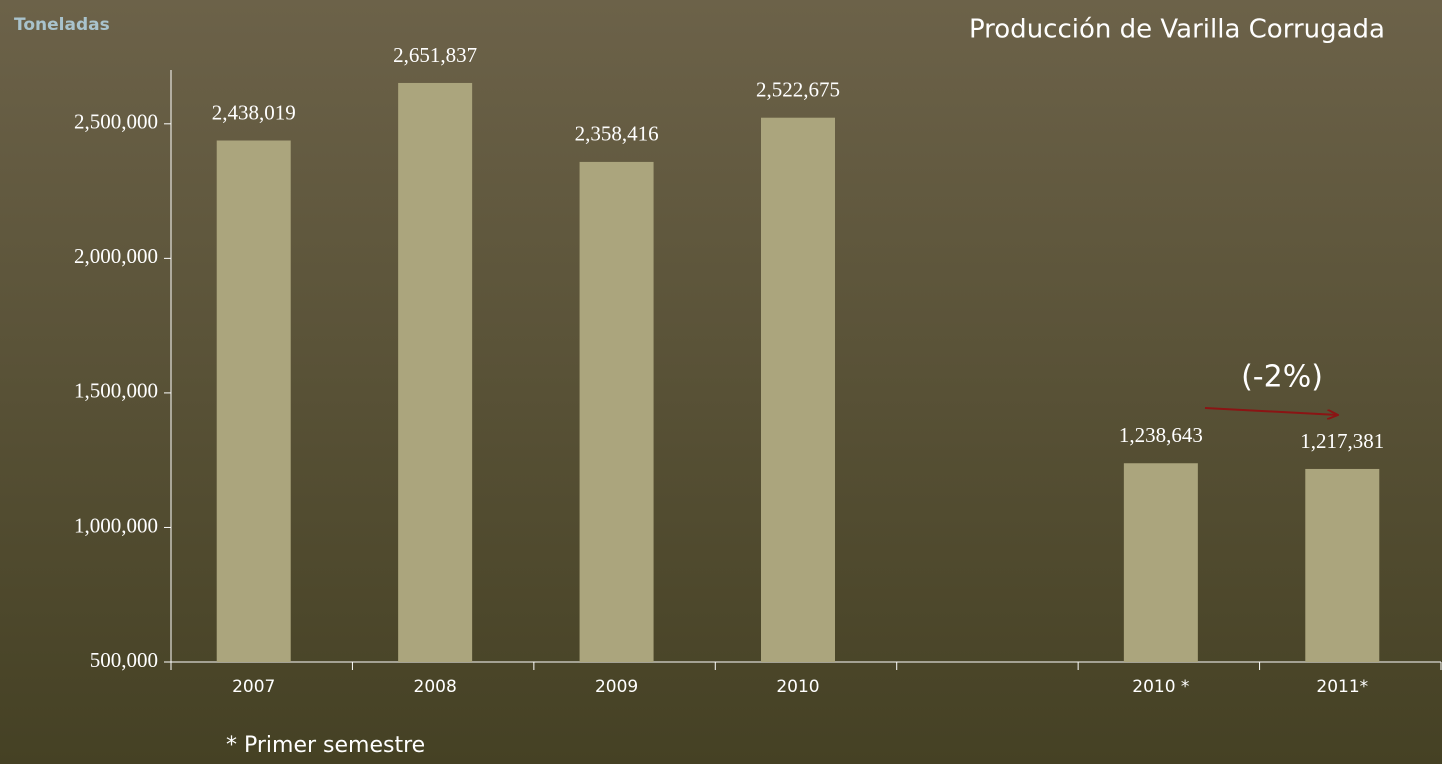  Describe the element at coordinates (616, 687) in the screenshot. I see `x-tick-label: 2009` at that location.